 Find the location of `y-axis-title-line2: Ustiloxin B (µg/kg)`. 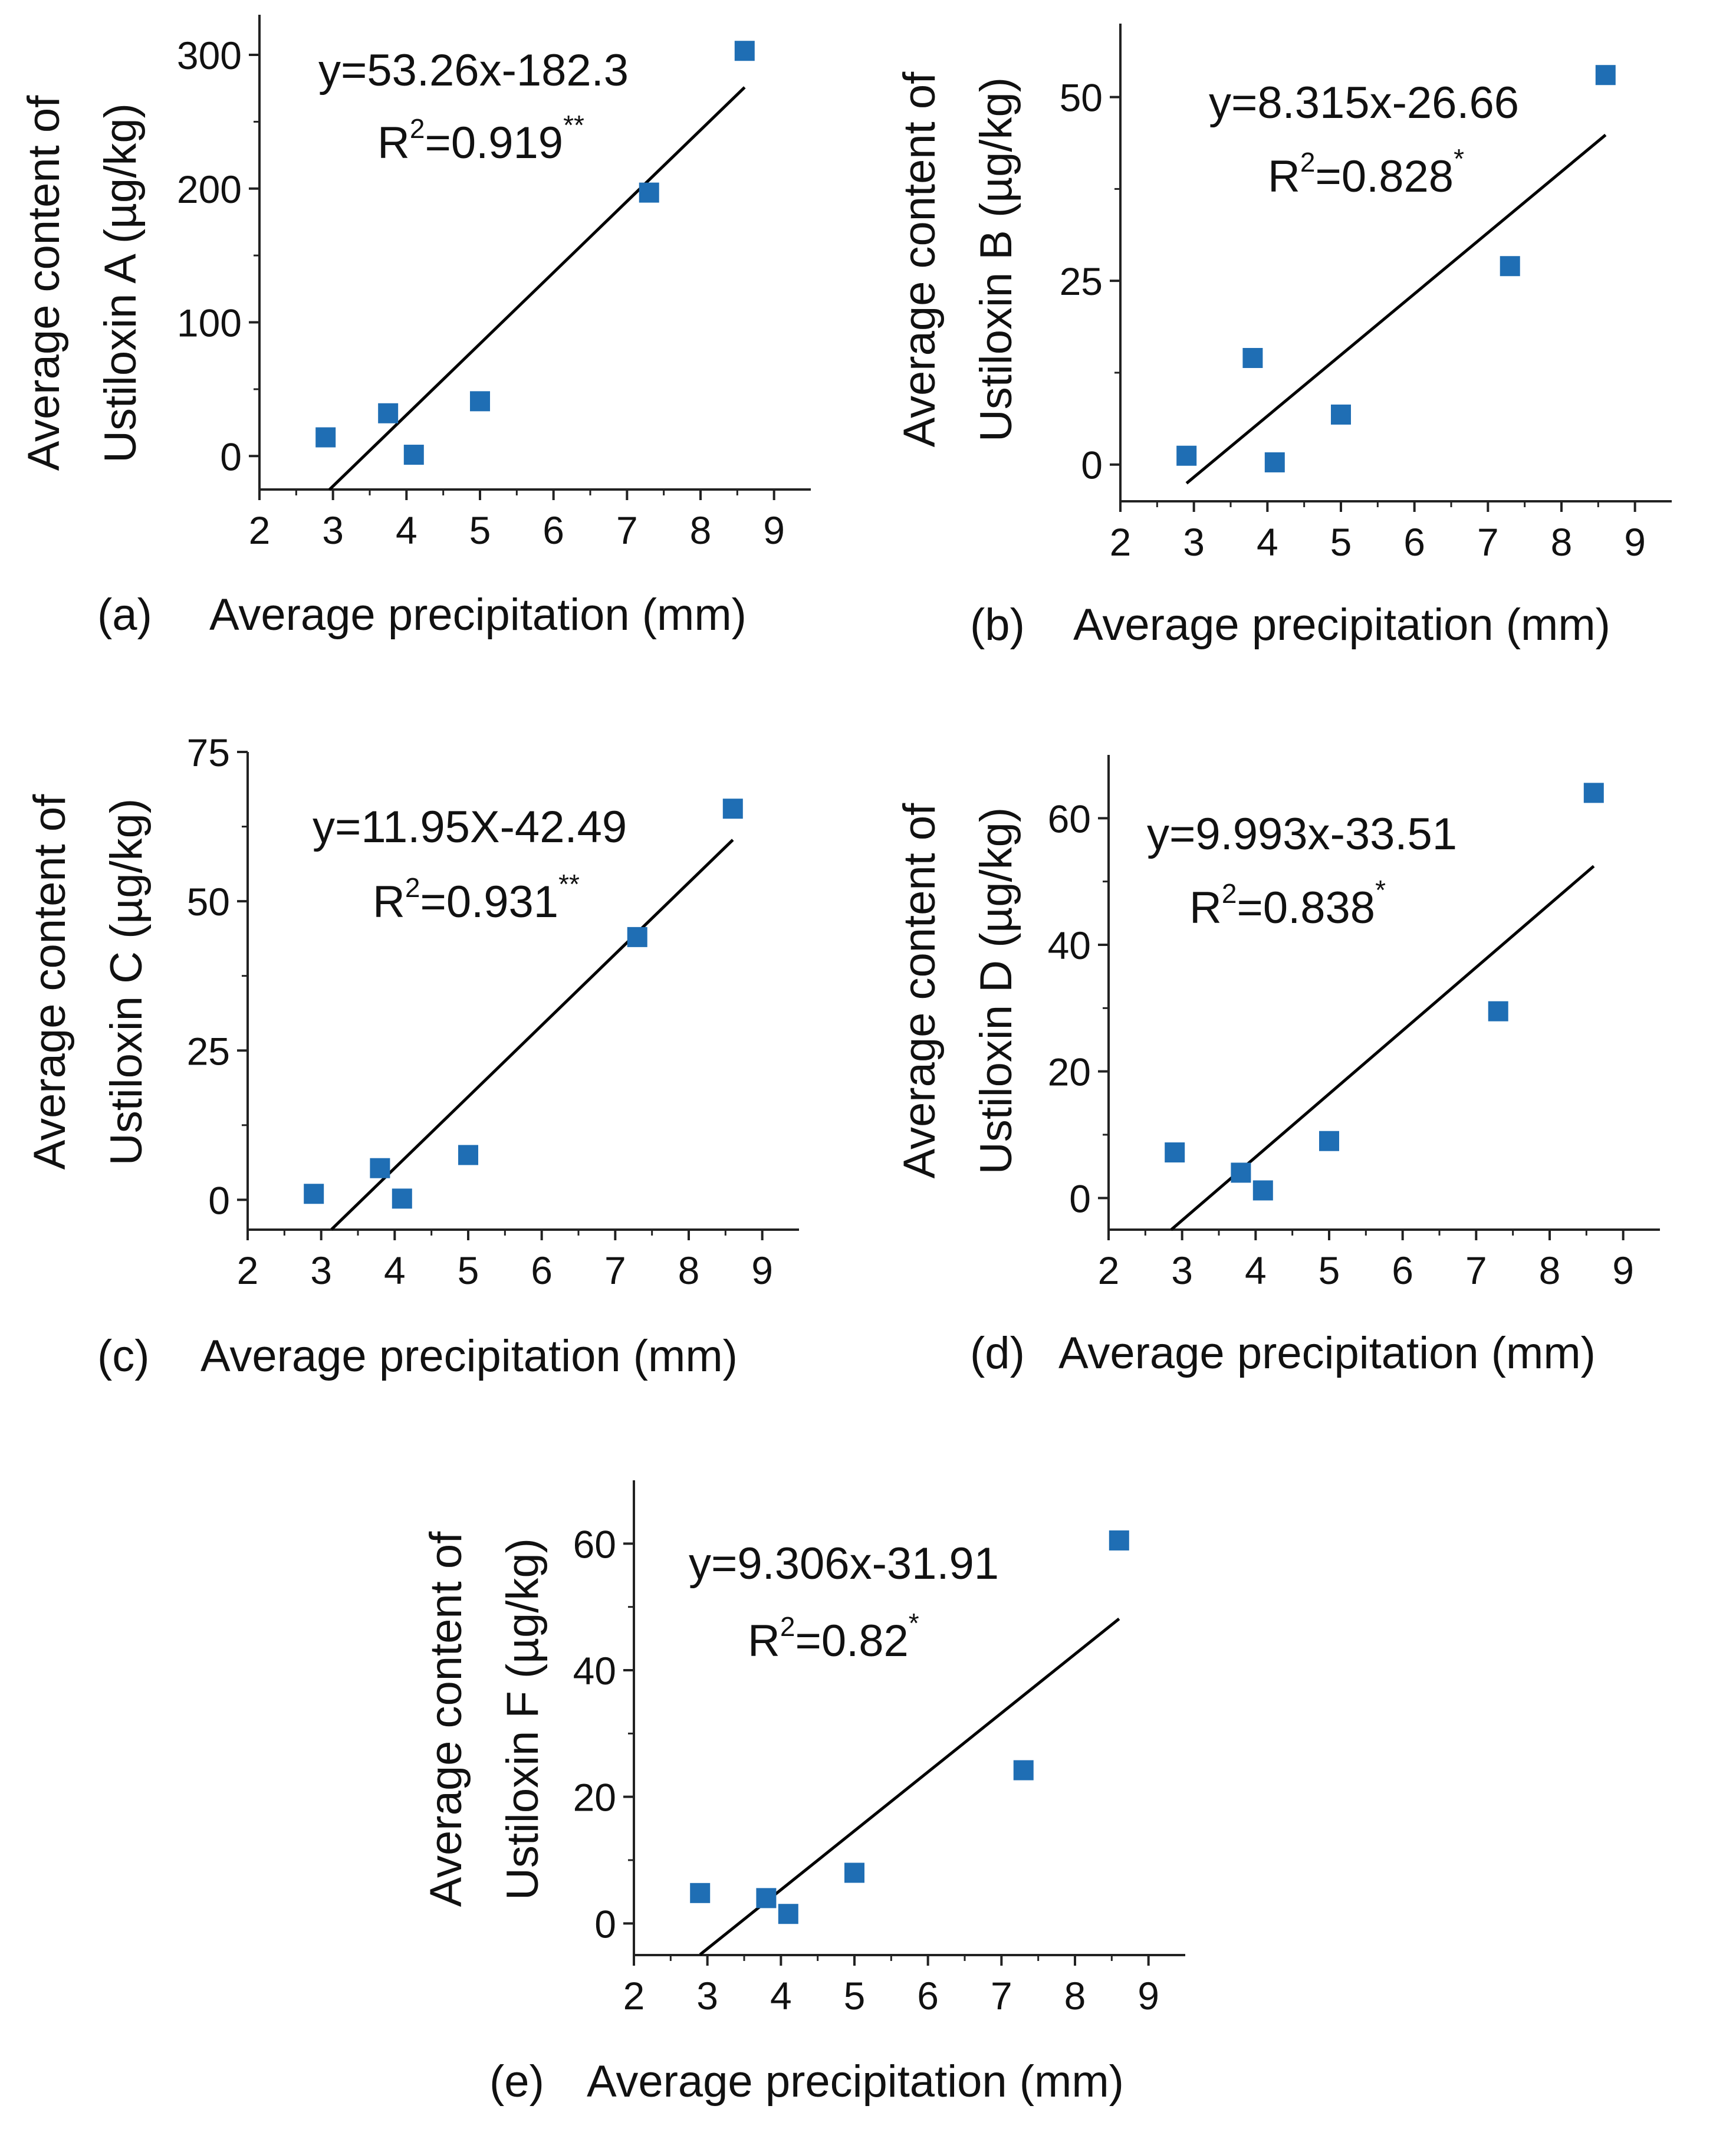

y-axis-title-line2: Ustiloxin B (µg/kg) is located at coordinates (996, 259).